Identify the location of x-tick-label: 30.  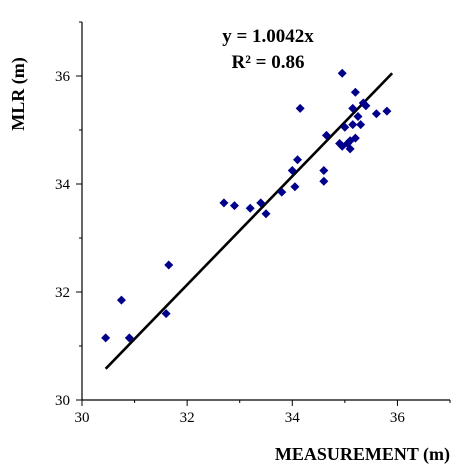
(82, 418).